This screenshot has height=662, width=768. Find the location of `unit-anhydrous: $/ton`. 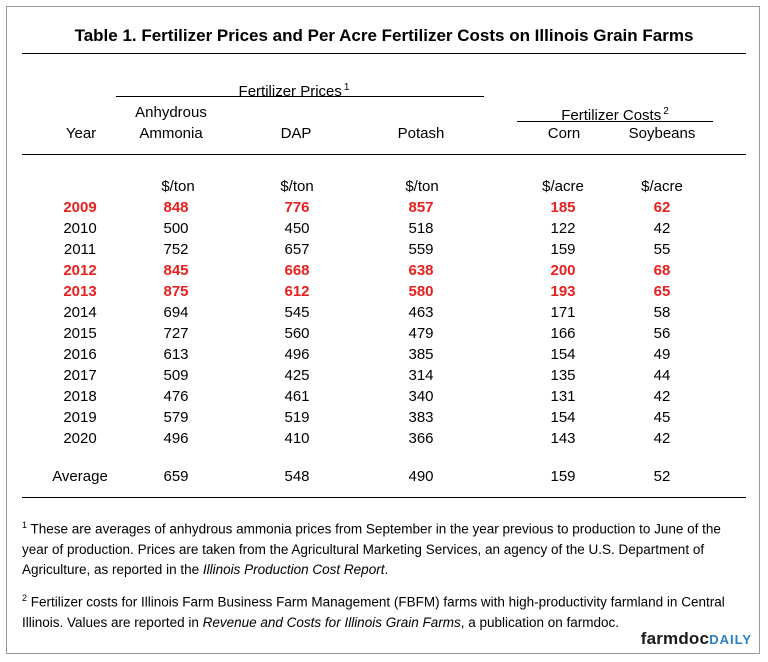

unit-anhydrous: $/ton is located at coordinates (178, 186).